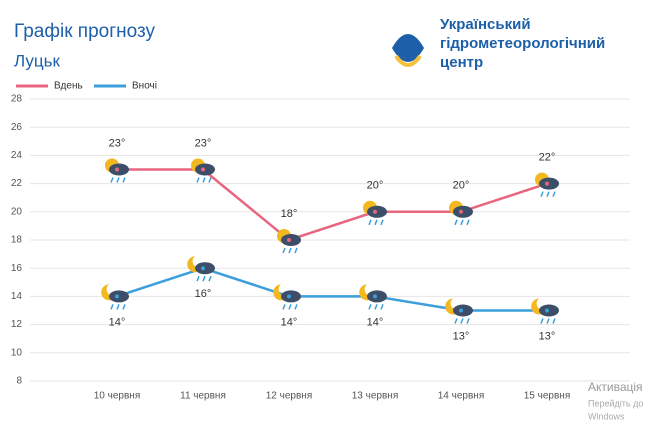 This screenshot has width=650, height=441. Describe the element at coordinates (17, 296) in the screenshot. I see `y-tick-label: 14` at that location.